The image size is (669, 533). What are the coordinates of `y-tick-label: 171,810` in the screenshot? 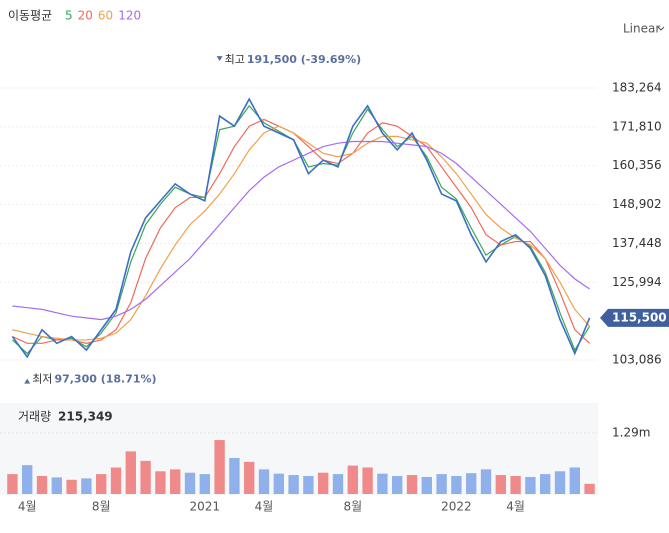 It's located at (637, 126).